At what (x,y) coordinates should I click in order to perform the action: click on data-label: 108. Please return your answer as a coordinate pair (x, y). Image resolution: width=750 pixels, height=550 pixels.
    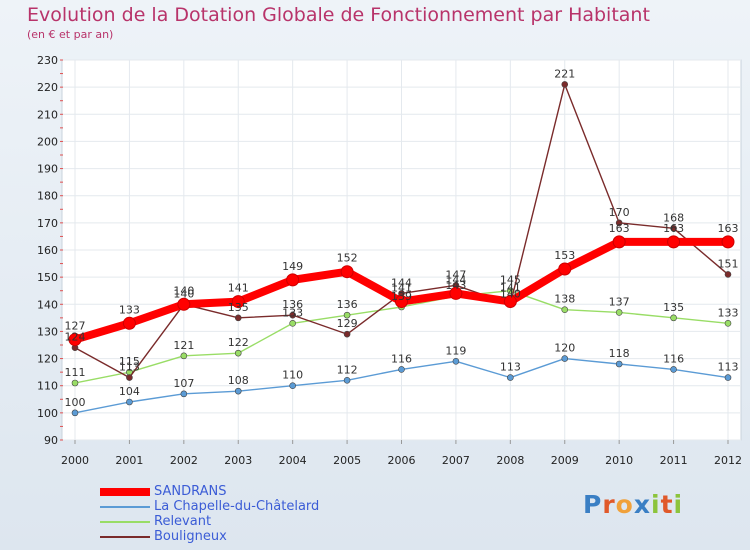
    Looking at the image, I should click on (238, 380).